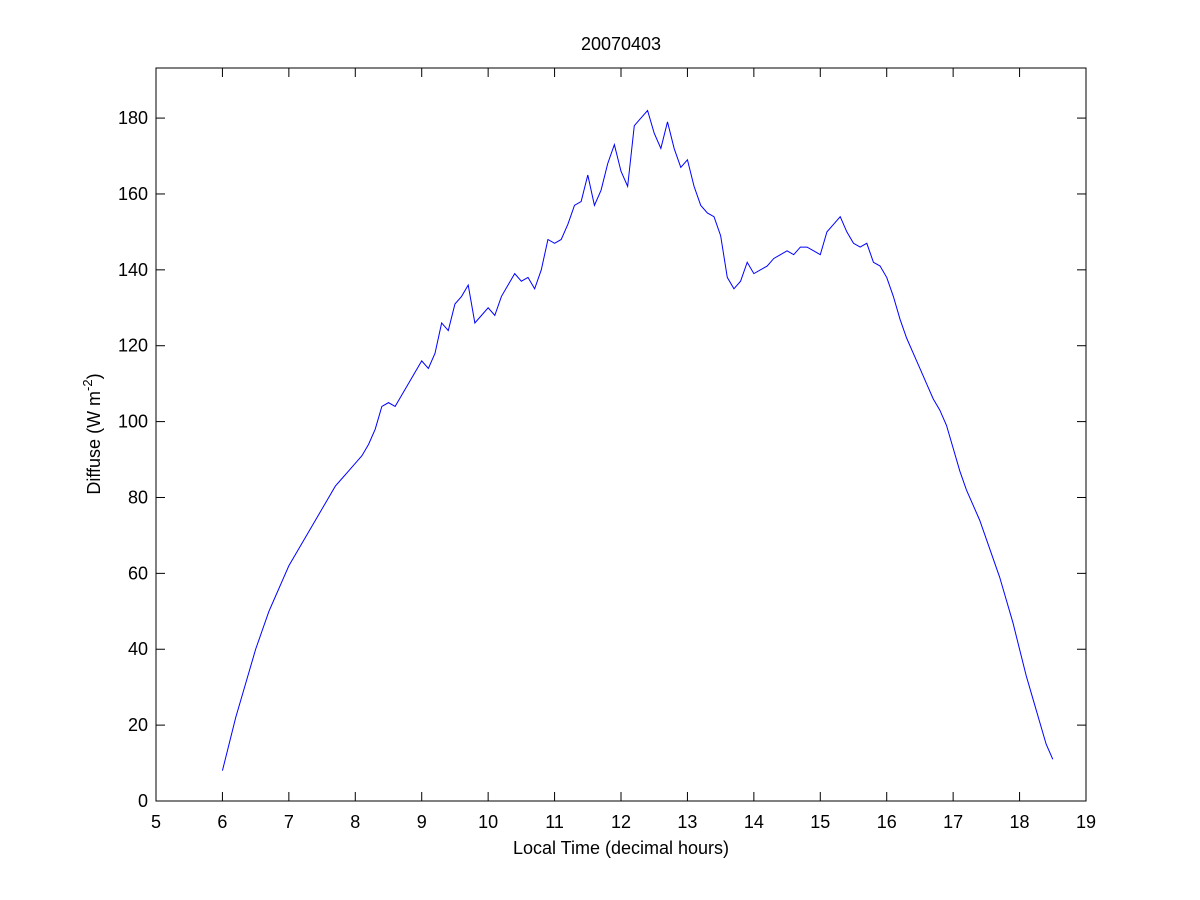 The height and width of the screenshot is (900, 1200). Describe the element at coordinates (222, 822) in the screenshot. I see `x-tick-label: 6` at that location.